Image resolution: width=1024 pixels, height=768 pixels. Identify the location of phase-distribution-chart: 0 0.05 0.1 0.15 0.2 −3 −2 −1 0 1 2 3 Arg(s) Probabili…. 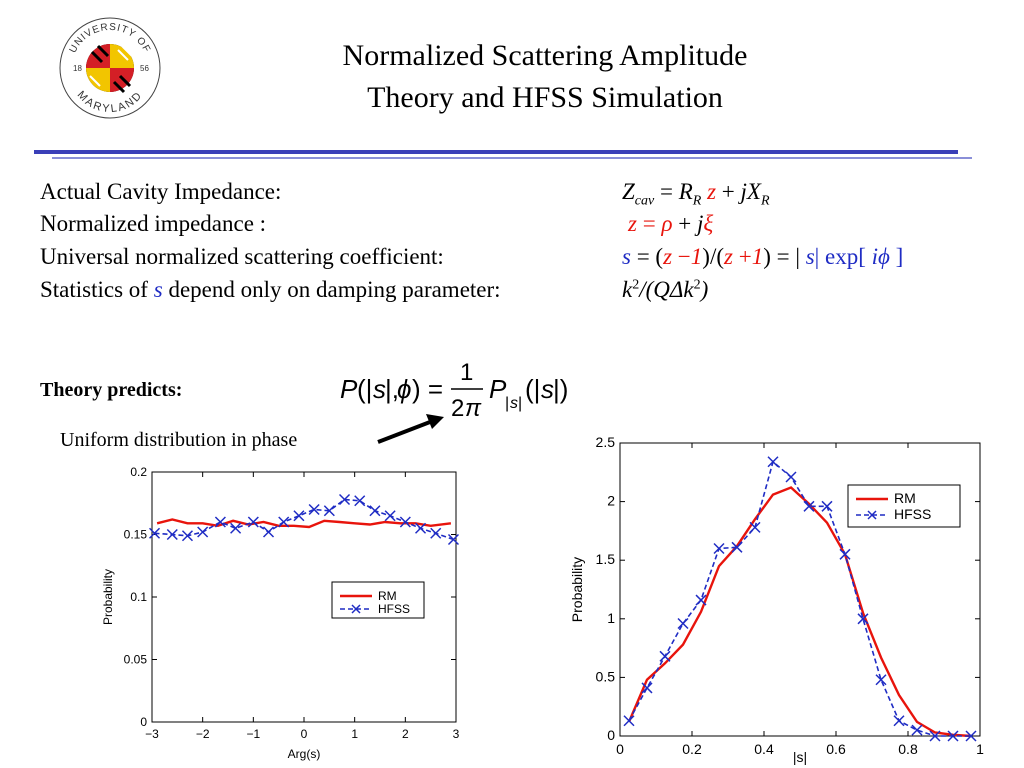
(280, 613).